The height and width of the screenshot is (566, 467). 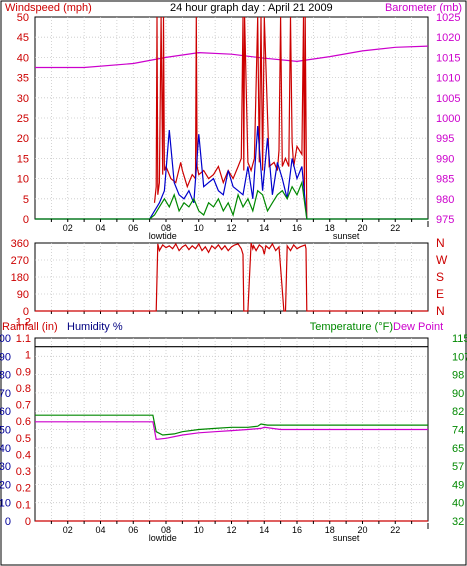 What do you see at coordinates (23, 472) in the screenshot?
I see `rainfall-tick-label: 0.3` at bounding box center [23, 472].